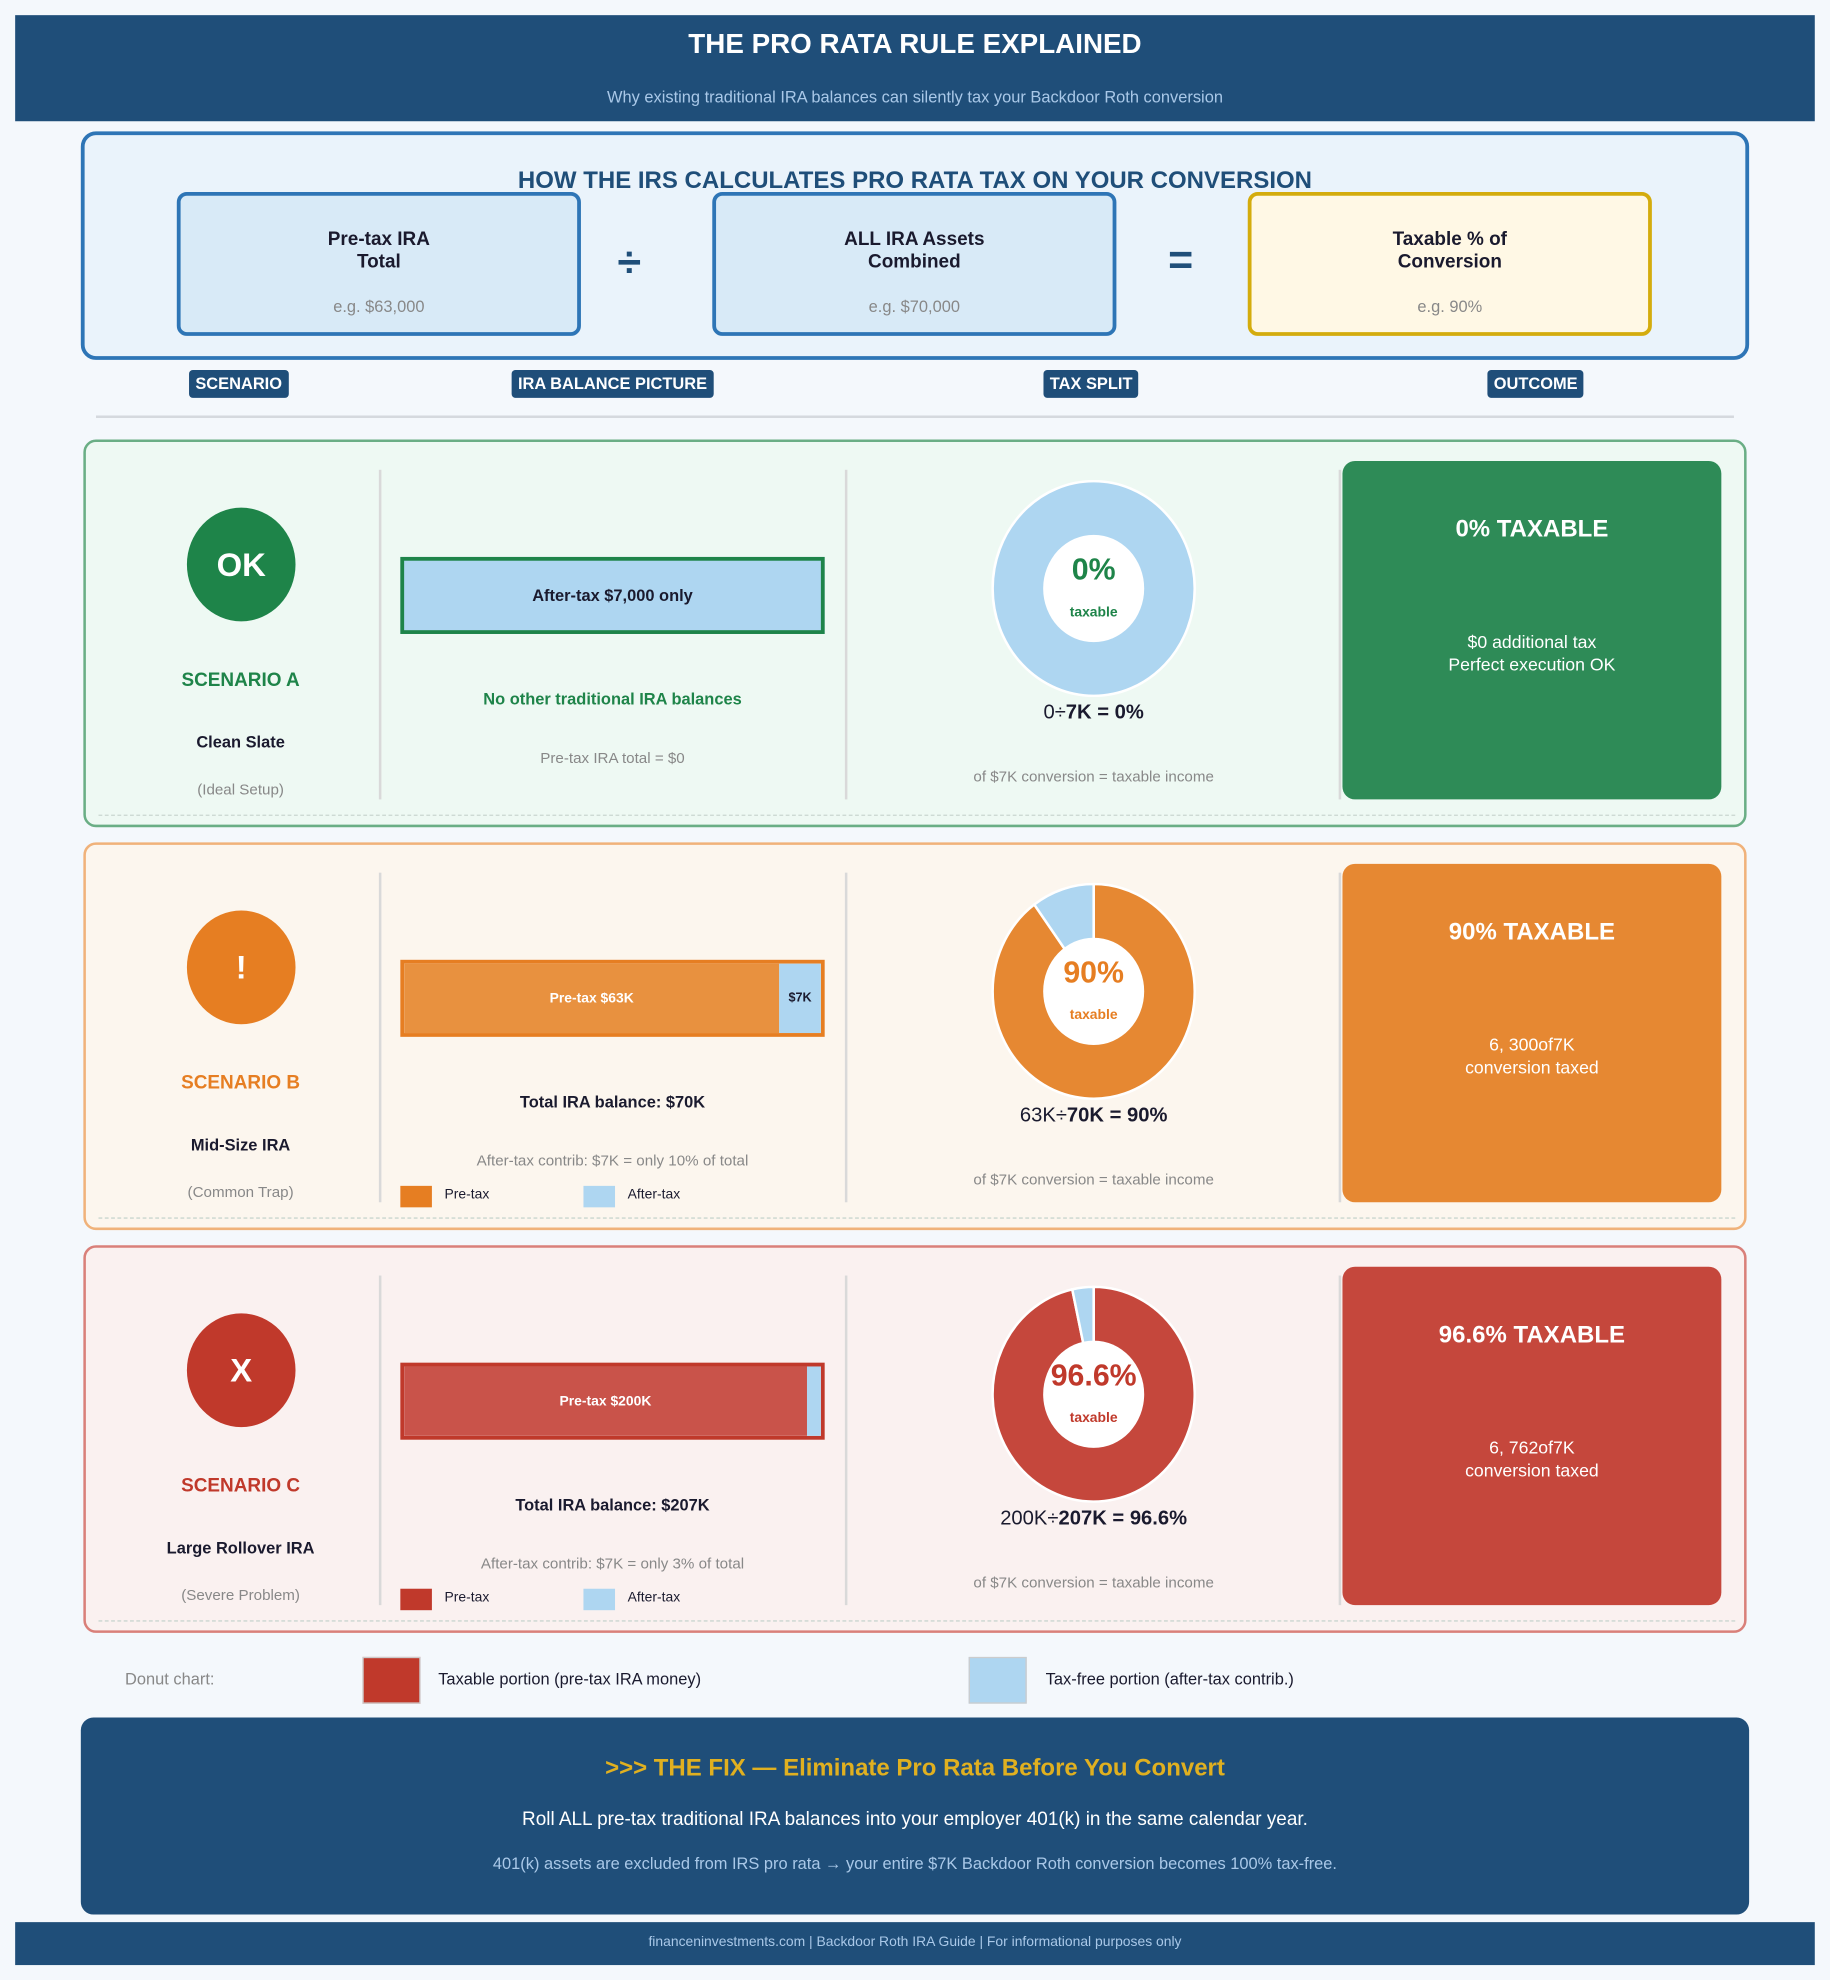  Describe the element at coordinates (1093, 570) in the screenshot. I see `donut-percent: 0%` at that location.